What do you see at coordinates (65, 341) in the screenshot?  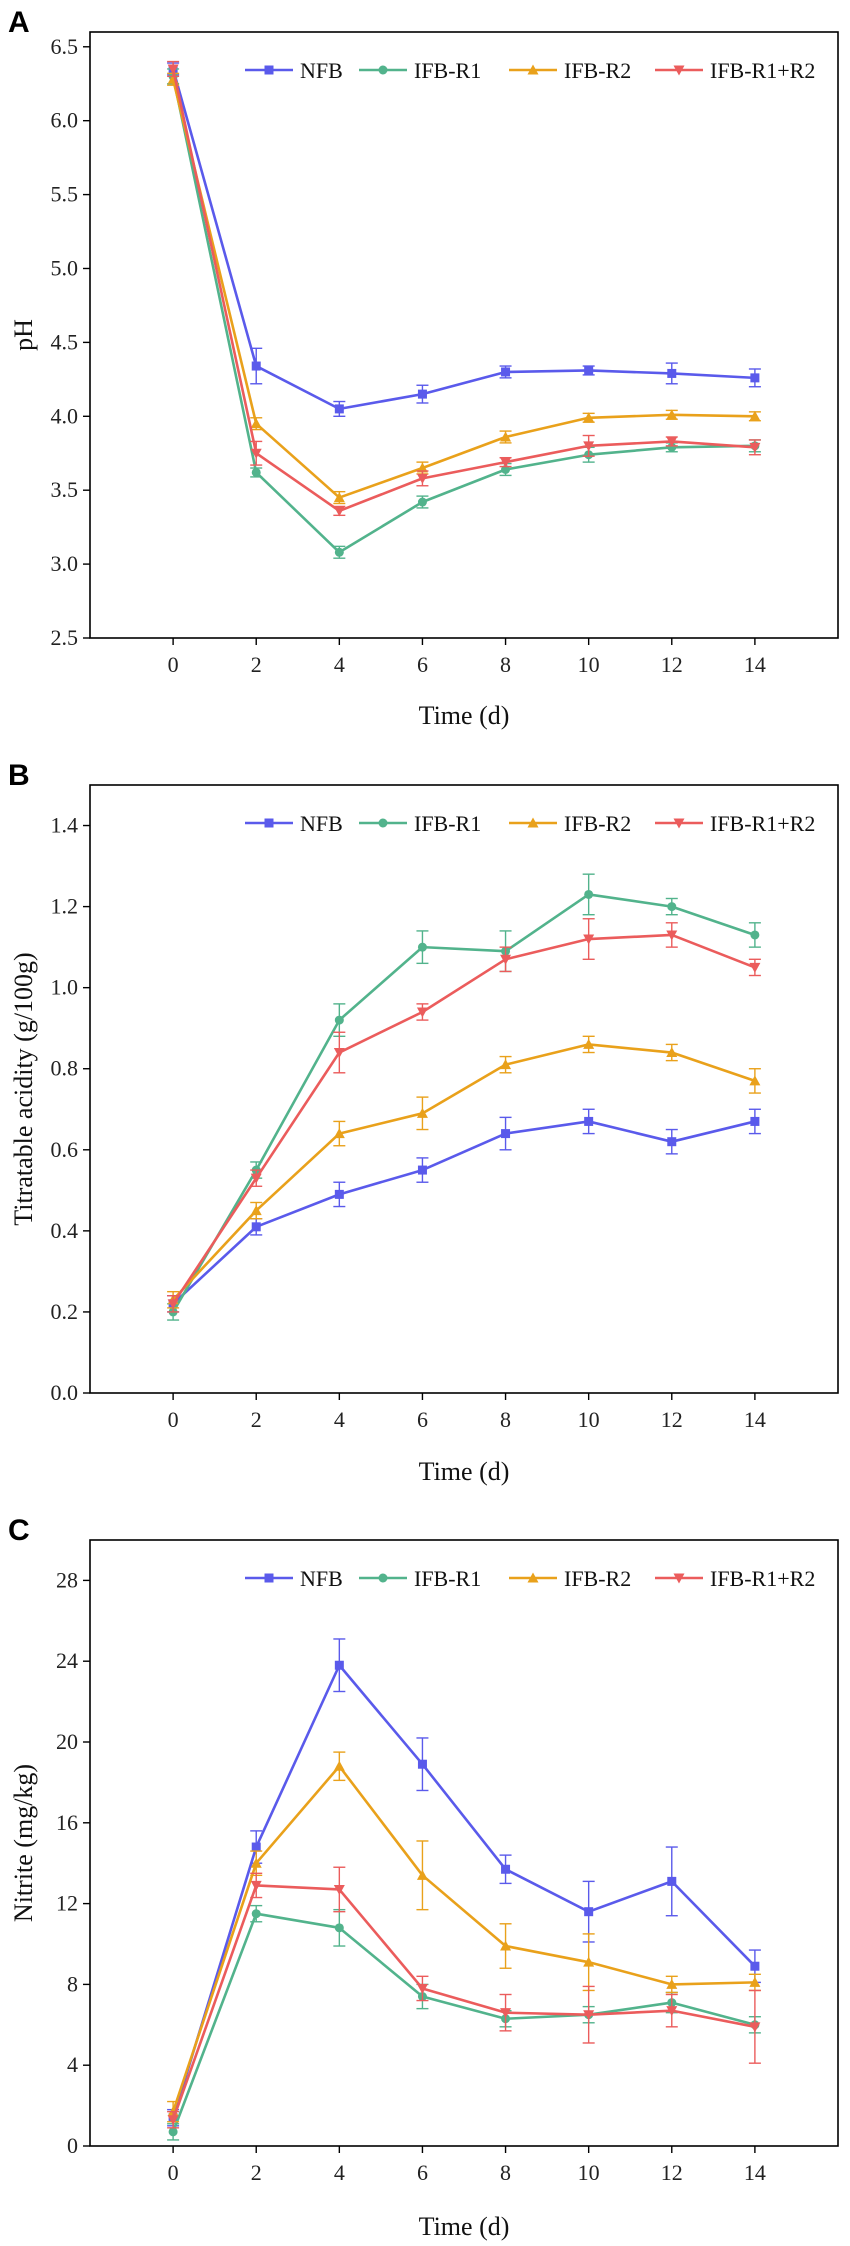 I see `y-tick-label: 4.5` at bounding box center [65, 341].